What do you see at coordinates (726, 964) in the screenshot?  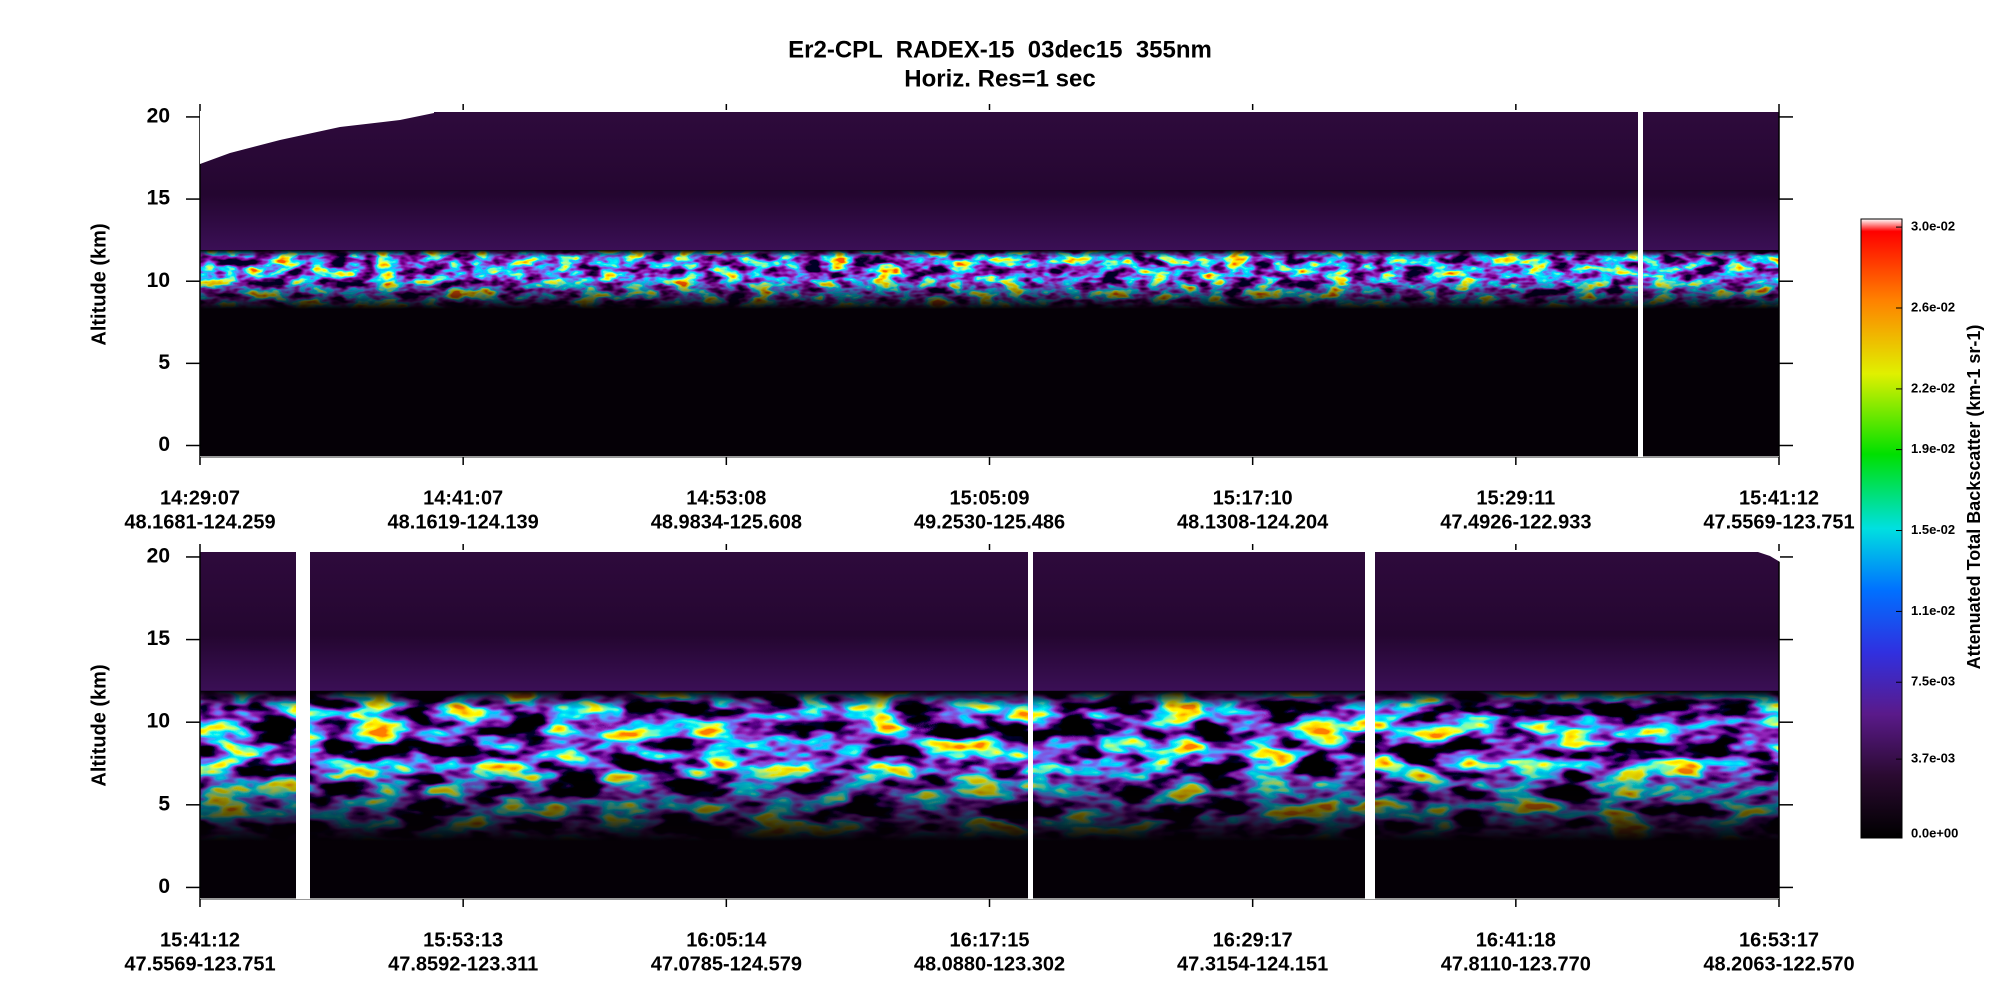 I see `x-tick-location: 47.0785-124.579` at bounding box center [726, 964].